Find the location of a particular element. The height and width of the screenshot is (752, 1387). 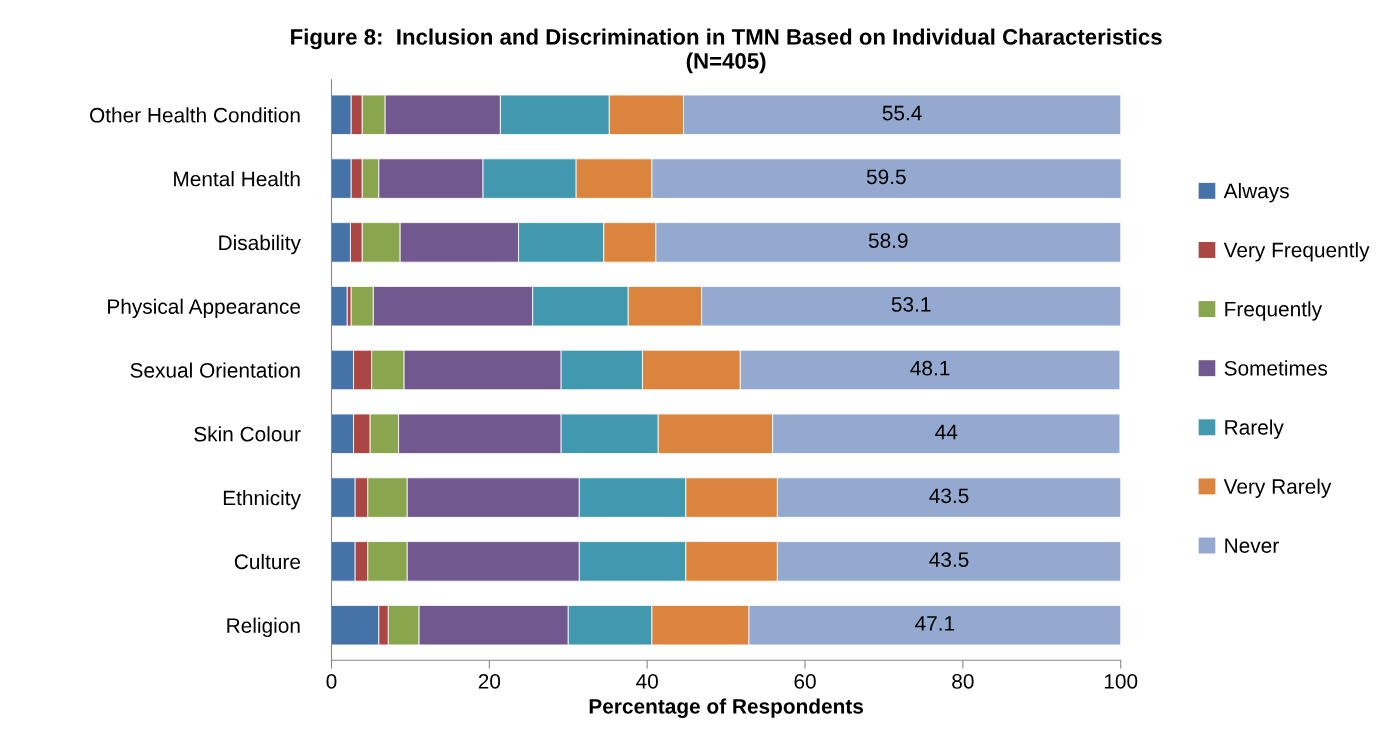

chart-title: Figure 8: Inclusion and Discrimination in TMN Based on Individual Characteristics (N=405) is located at coordinates (726, 51).